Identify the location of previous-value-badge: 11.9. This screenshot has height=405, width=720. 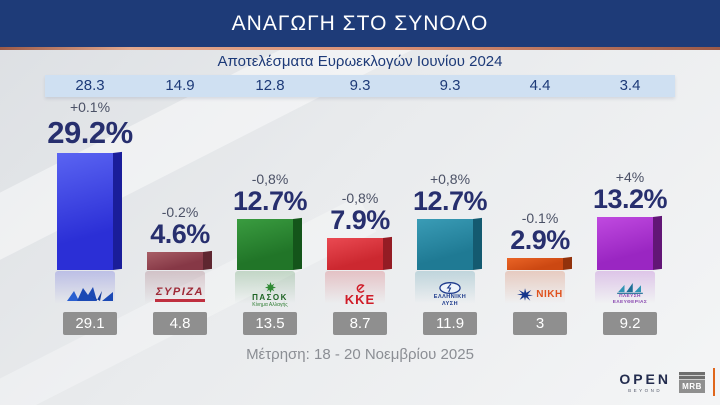
(450, 323).